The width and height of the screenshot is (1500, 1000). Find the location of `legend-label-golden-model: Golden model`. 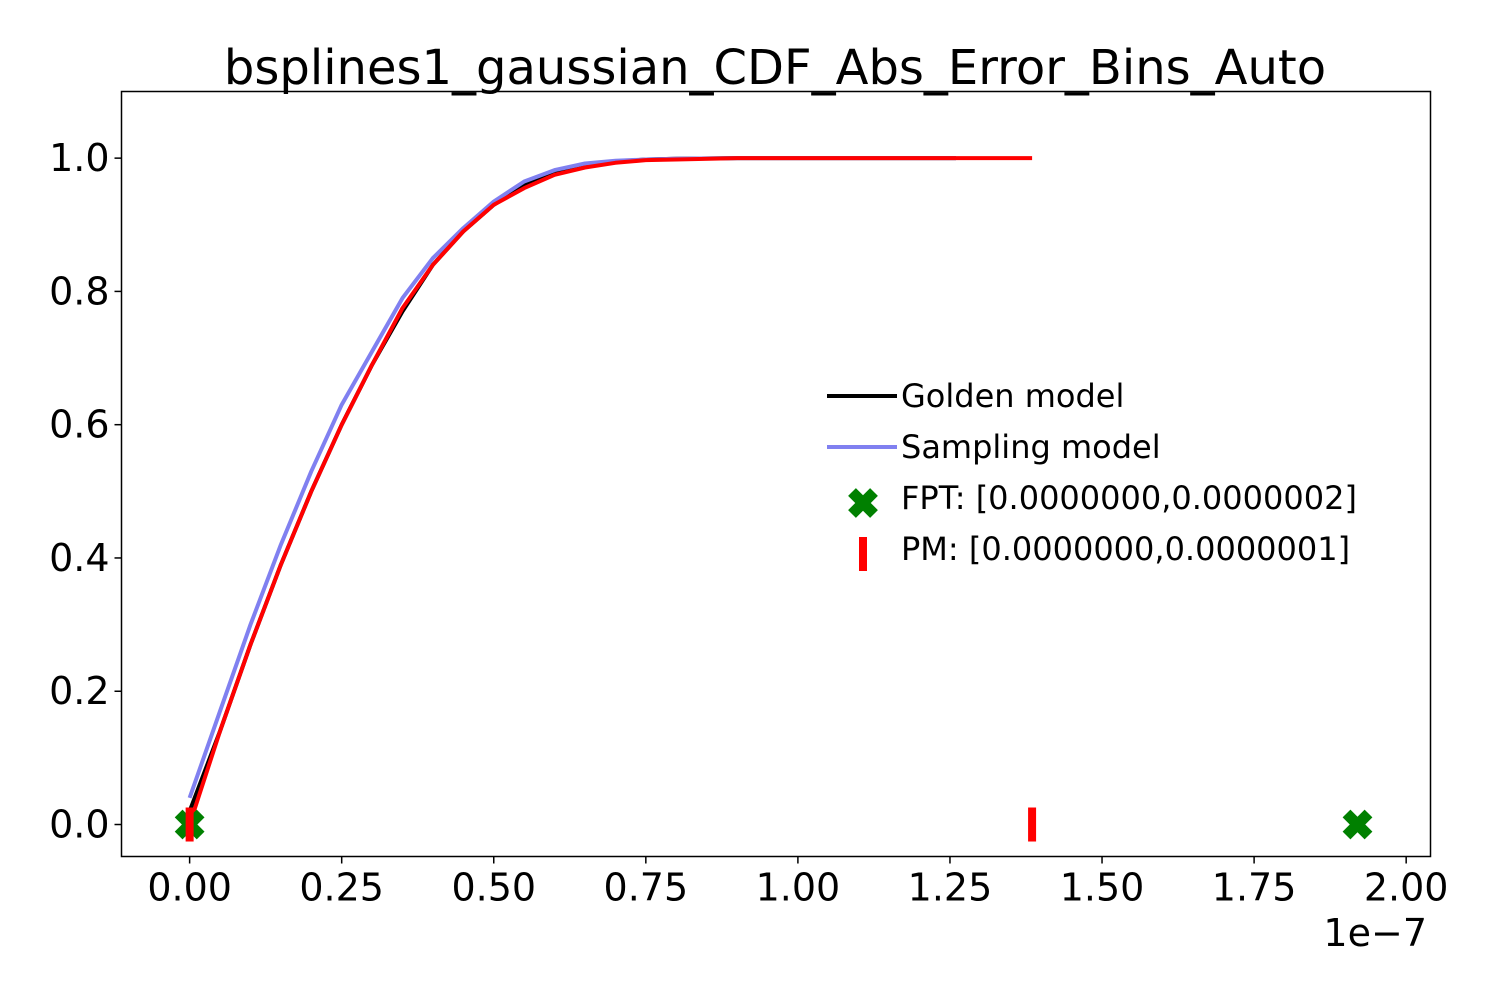

legend-label-golden-model: Golden model is located at coordinates (1012, 396).